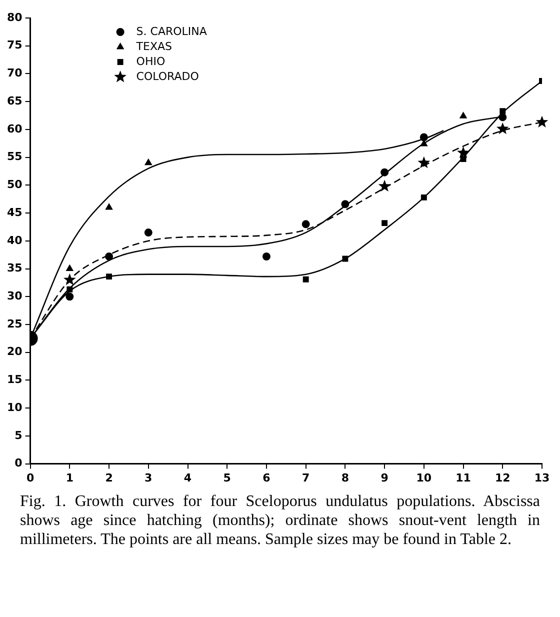 Image resolution: width=560 pixels, height=617 pixels. Describe the element at coordinates (463, 477) in the screenshot. I see `x-tick-label: 11` at that location.